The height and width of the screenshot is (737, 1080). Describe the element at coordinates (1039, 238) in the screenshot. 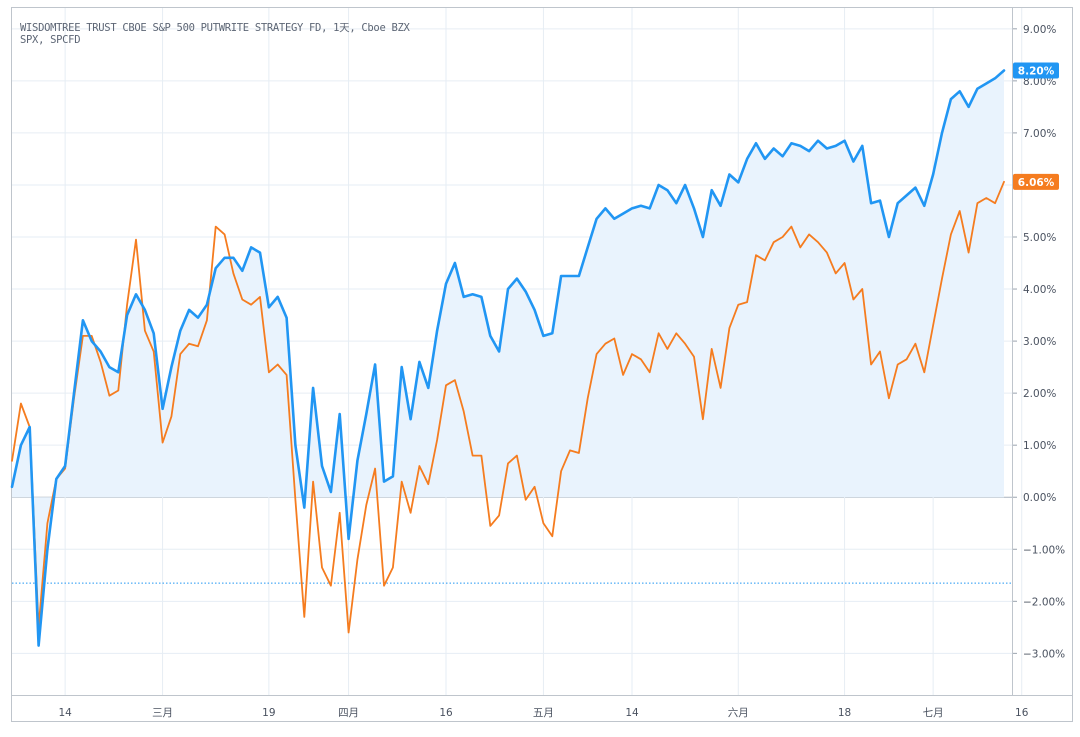

I see `y-tick-label: 5.00%` at that location.